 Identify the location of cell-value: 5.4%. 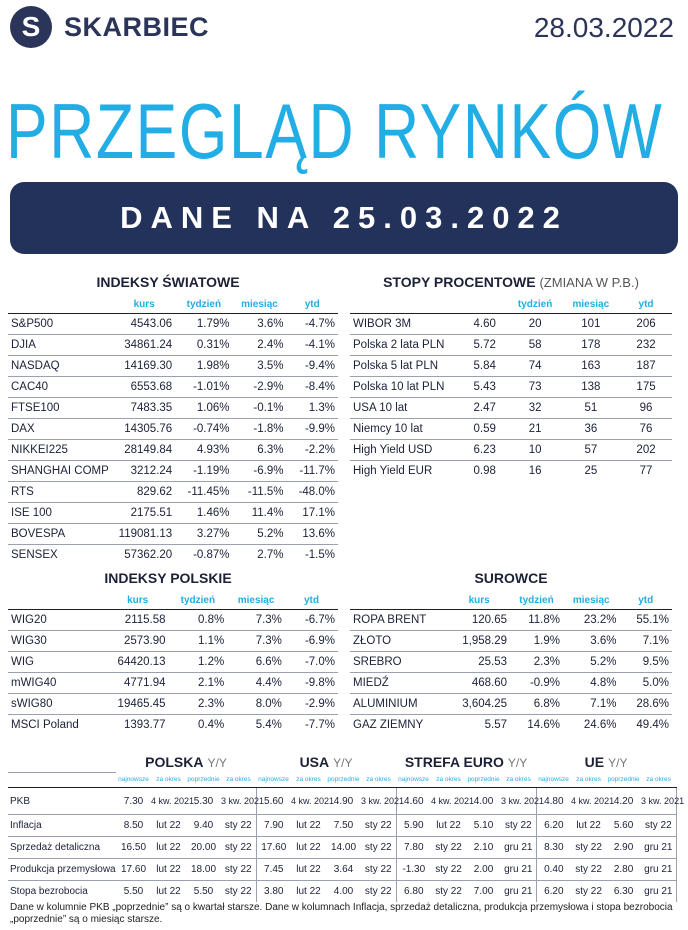
(268, 725).